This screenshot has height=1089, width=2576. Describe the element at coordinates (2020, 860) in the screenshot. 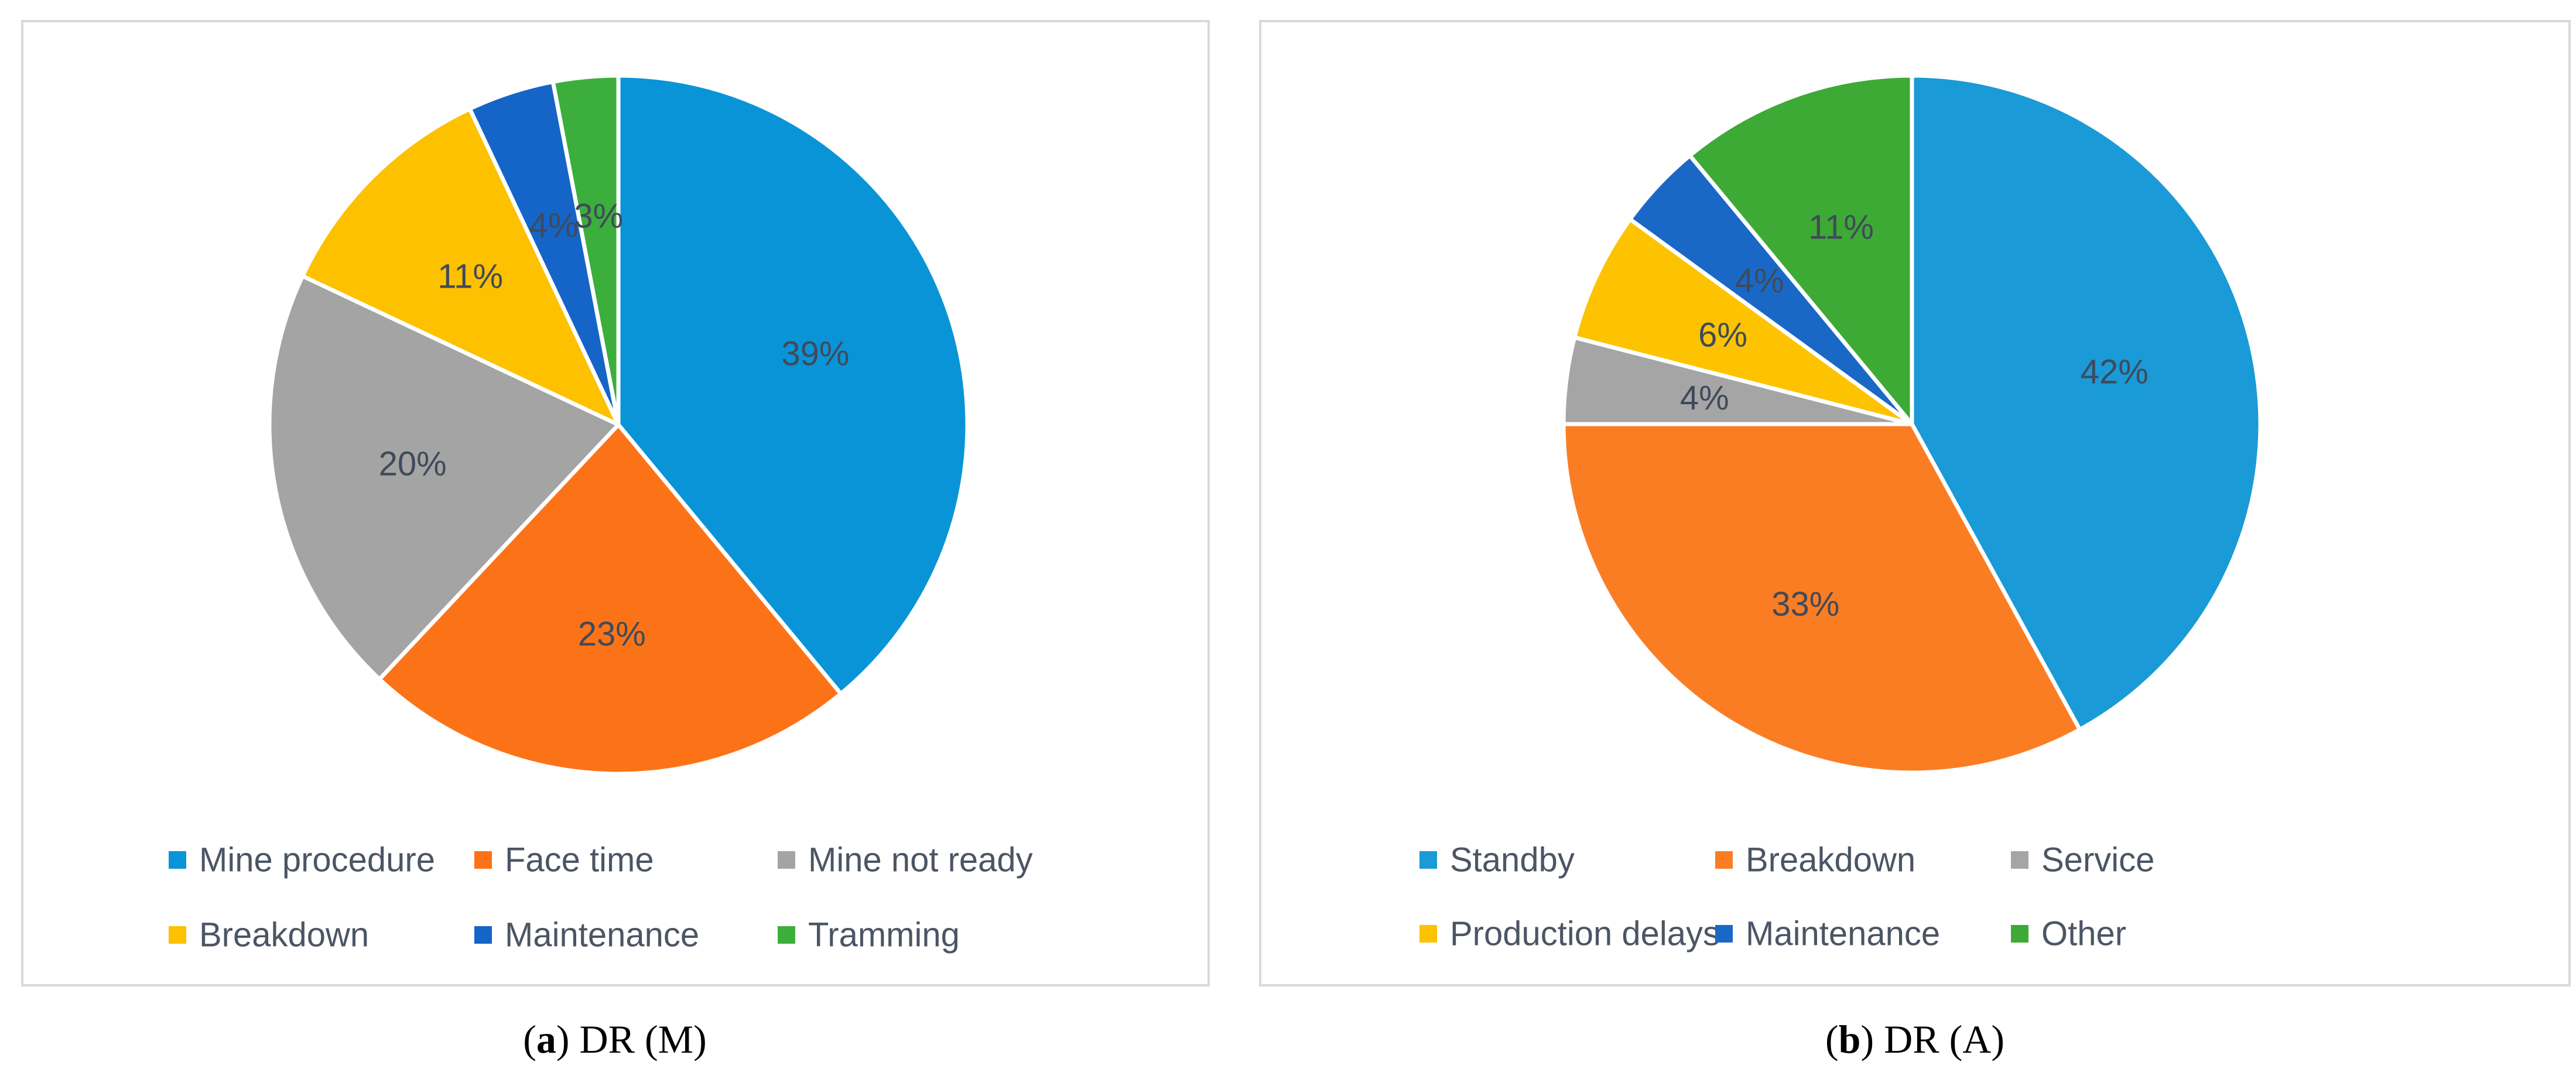

I see `legend-swatch-service` at that location.